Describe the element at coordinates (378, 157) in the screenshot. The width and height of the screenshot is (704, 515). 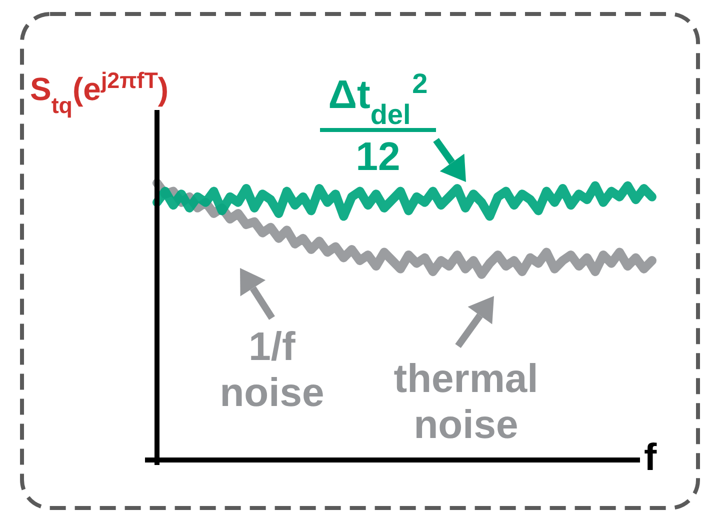
I see `text: 12` at that location.